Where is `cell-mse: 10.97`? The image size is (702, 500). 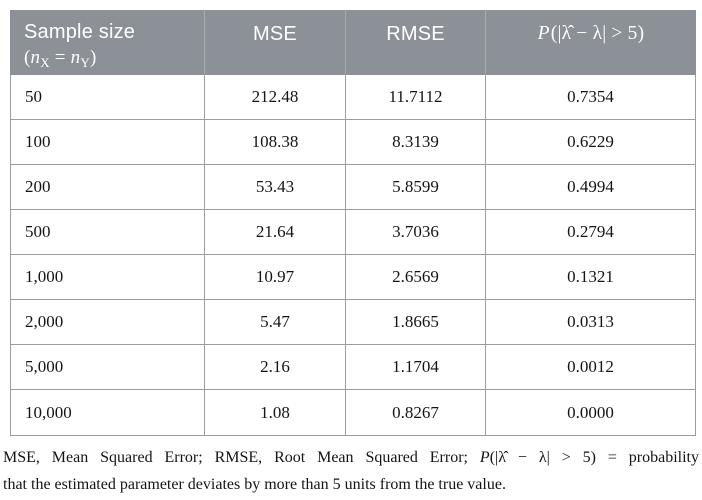
cell-mse: 10.97 is located at coordinates (274, 277).